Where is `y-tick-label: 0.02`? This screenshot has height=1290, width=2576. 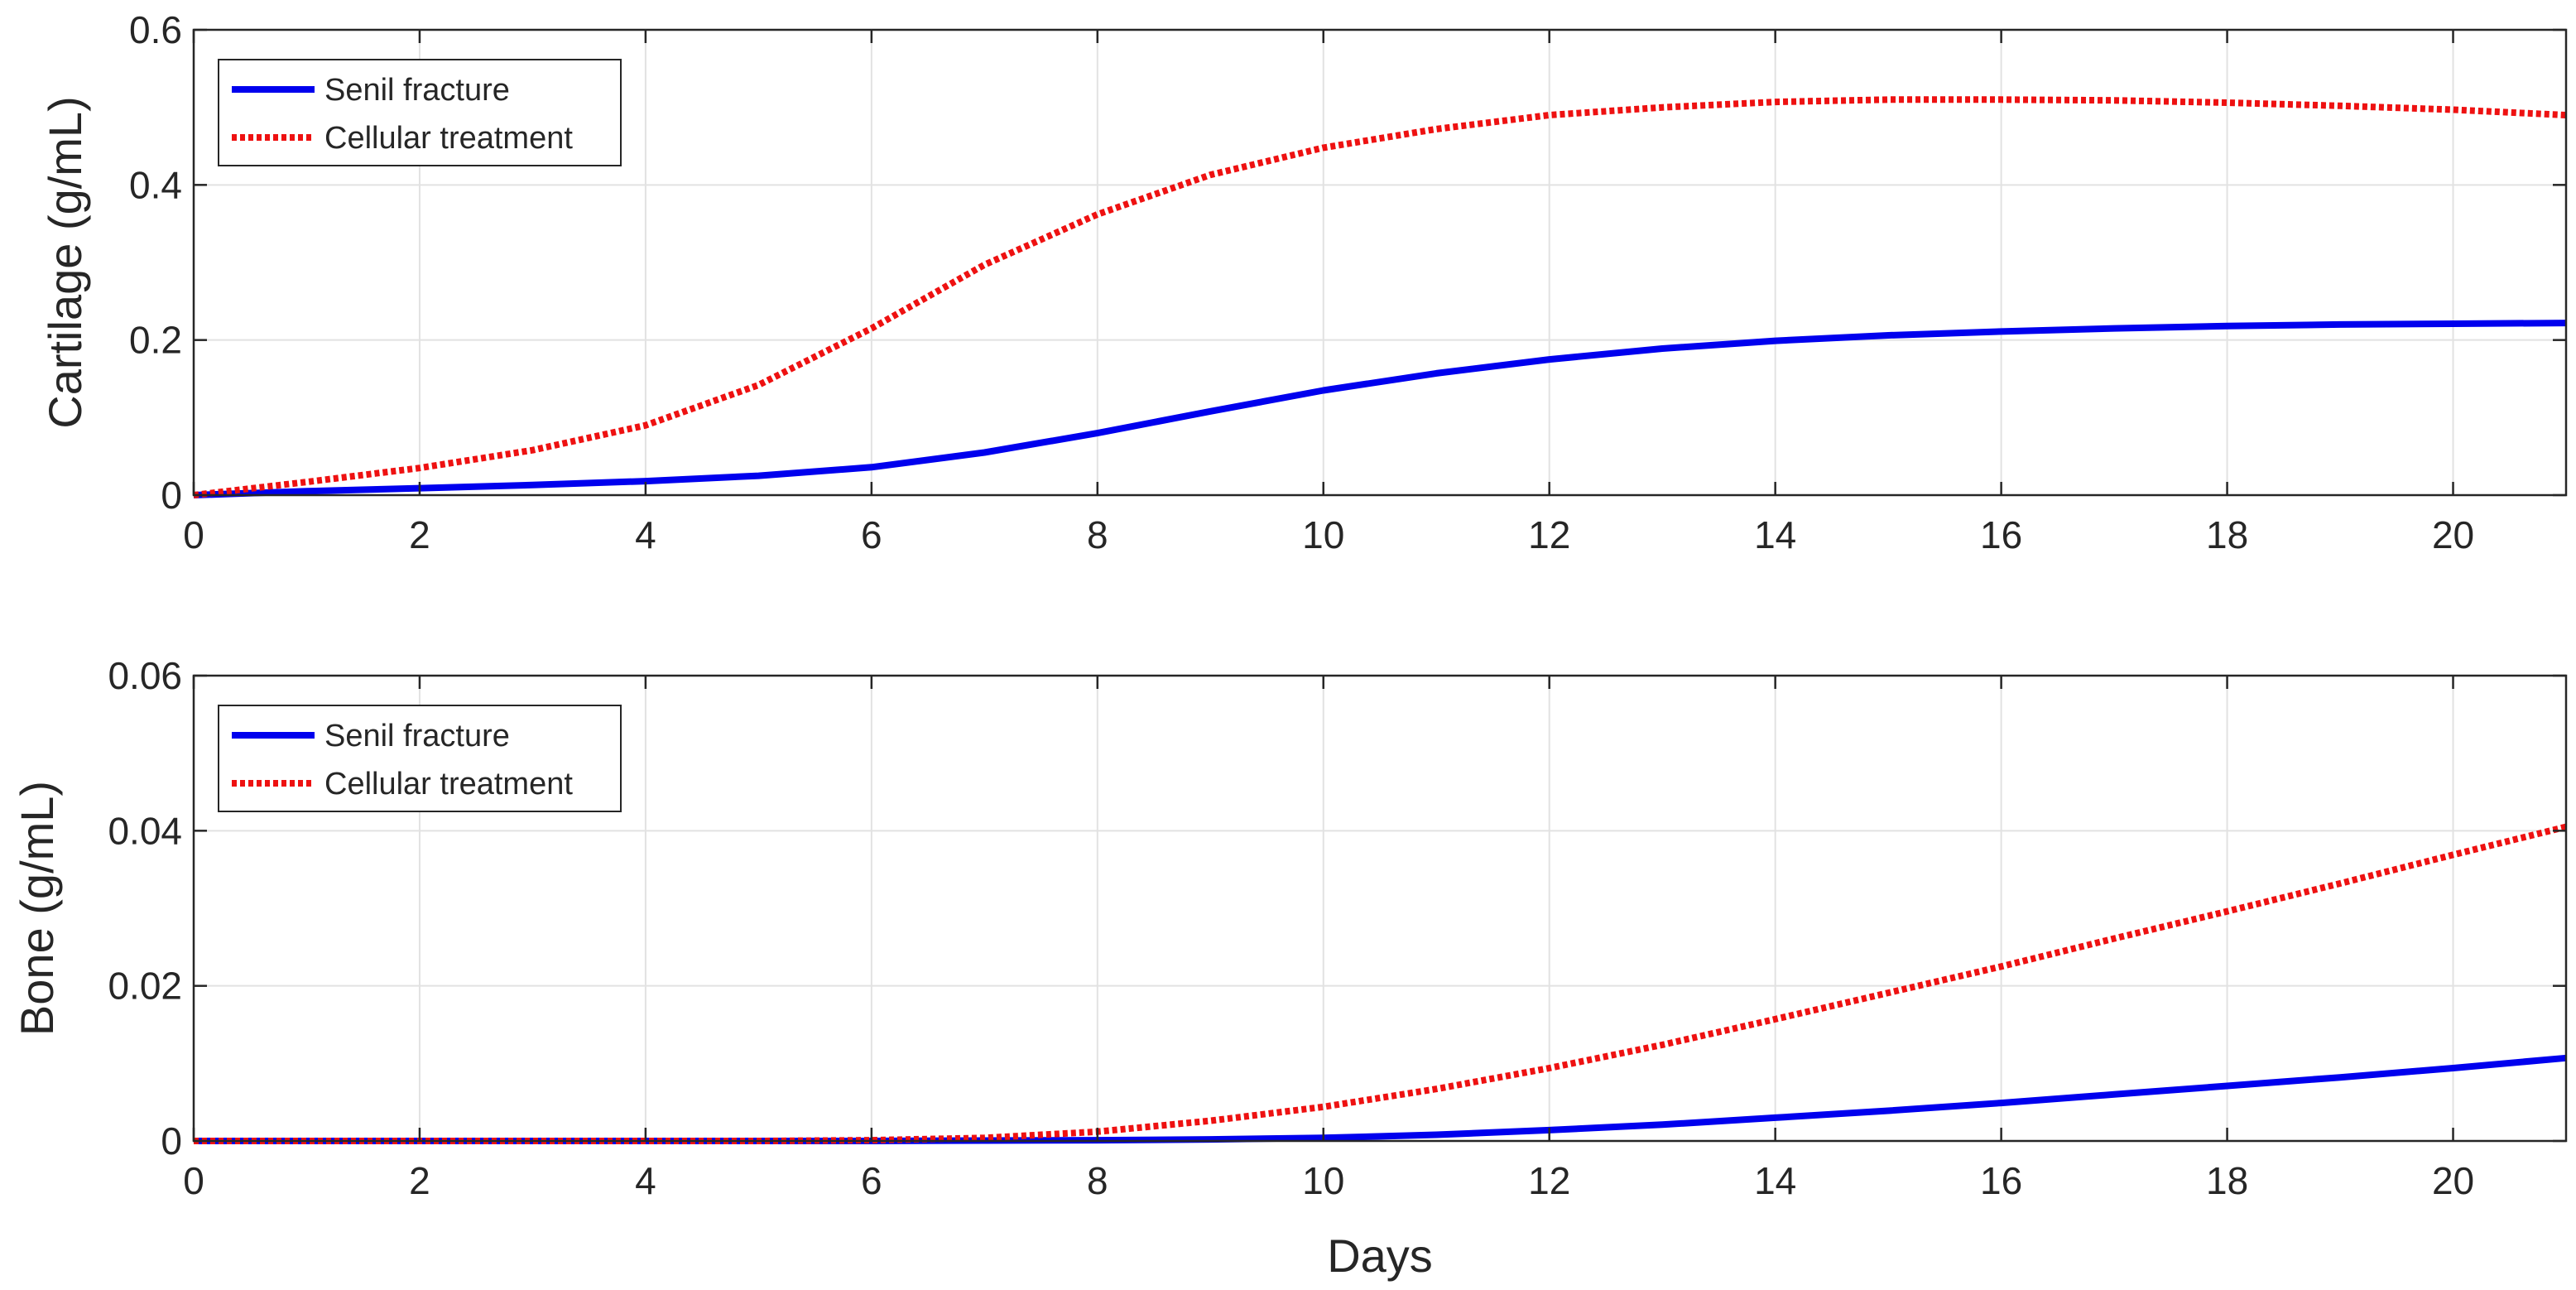 y-tick-label: 0.02 is located at coordinates (145, 986).